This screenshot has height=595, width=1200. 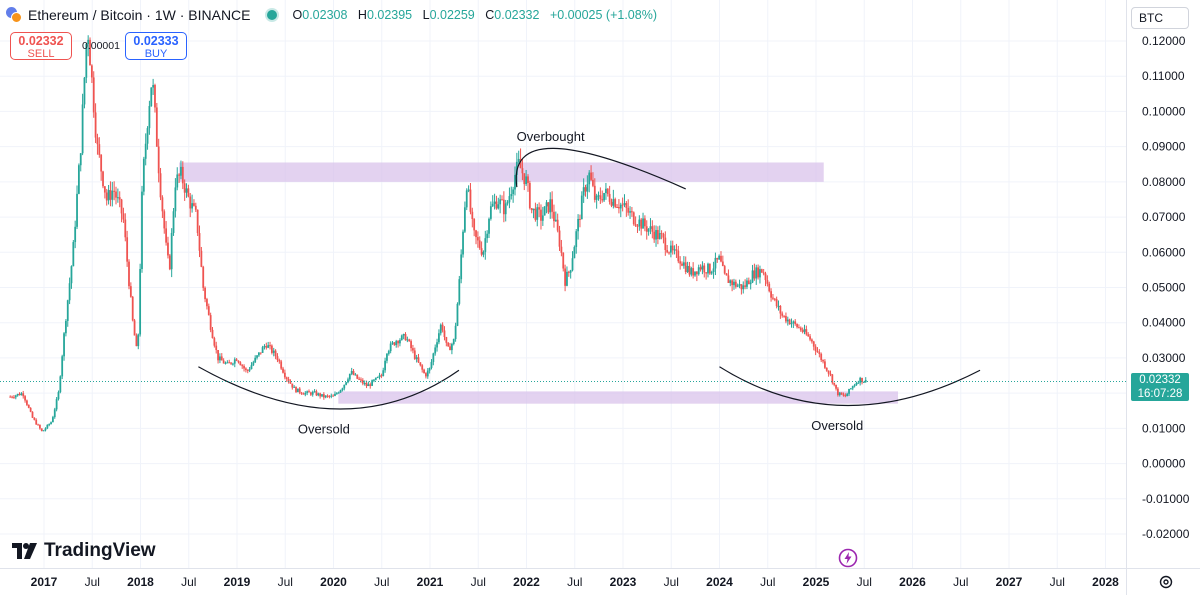 What do you see at coordinates (156, 41) in the screenshot?
I see `buy-price: 0.02333` at bounding box center [156, 41].